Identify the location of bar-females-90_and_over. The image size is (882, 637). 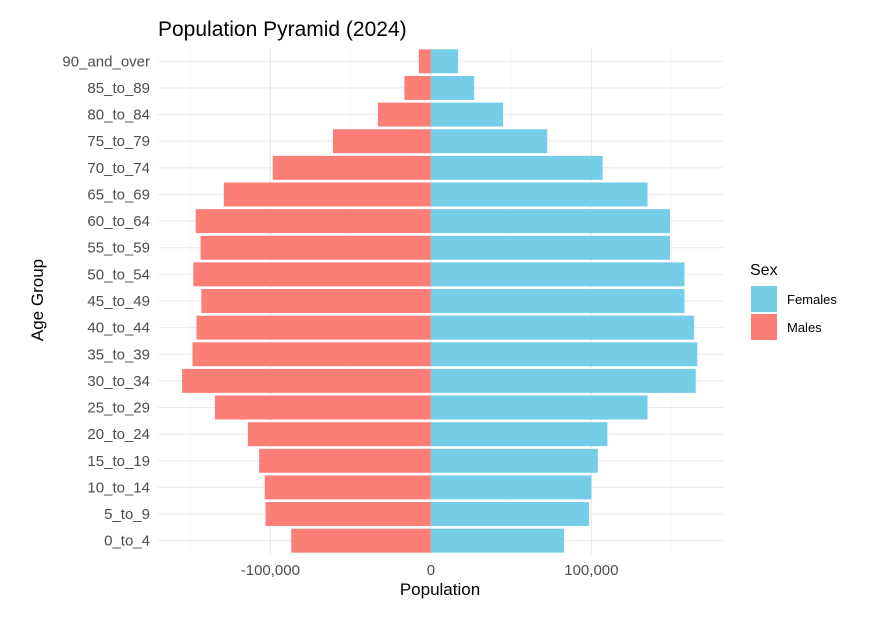
(444, 61).